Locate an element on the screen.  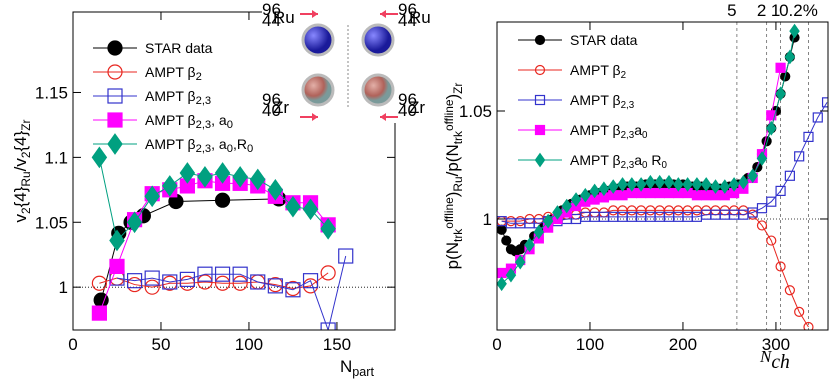
legend-label: AMPT β2,3a0 is located at coordinates (609, 131).